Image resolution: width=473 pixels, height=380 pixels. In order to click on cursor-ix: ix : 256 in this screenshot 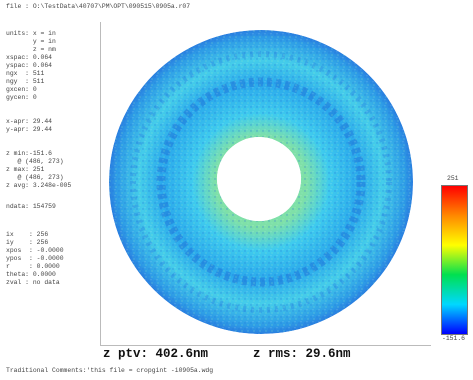, I will do `click(27, 234)`.